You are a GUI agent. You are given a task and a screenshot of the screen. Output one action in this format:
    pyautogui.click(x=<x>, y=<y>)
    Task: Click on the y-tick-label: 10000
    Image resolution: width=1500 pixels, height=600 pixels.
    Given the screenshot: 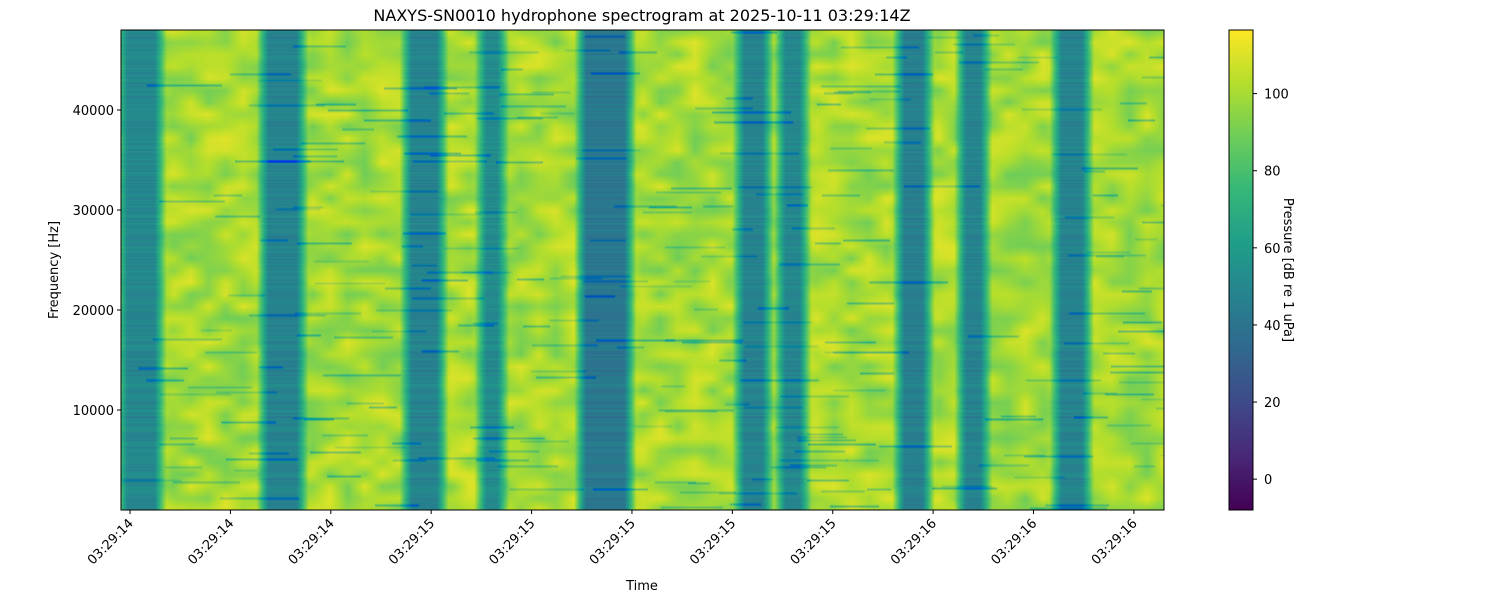 What is the action you would take?
    pyautogui.click(x=93, y=411)
    